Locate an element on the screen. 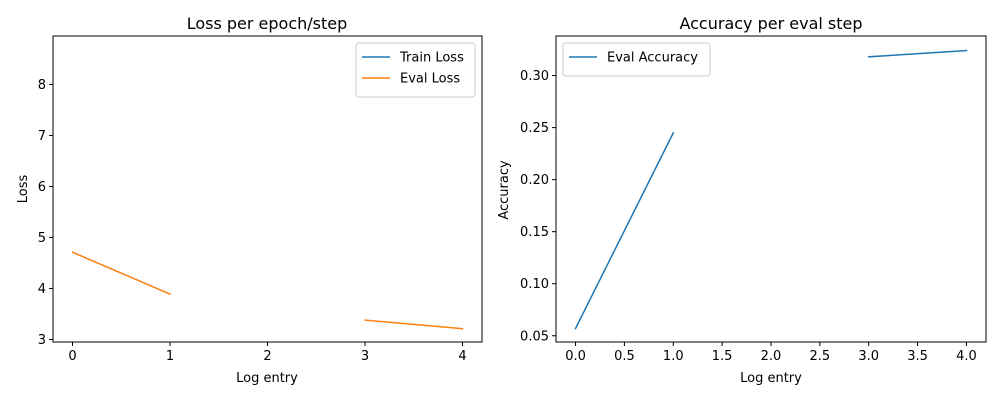 Image resolution: width=1000 pixels, height=400 pixels. accuracy-chart-legend-label-0: Eval Accuracy is located at coordinates (652, 58).